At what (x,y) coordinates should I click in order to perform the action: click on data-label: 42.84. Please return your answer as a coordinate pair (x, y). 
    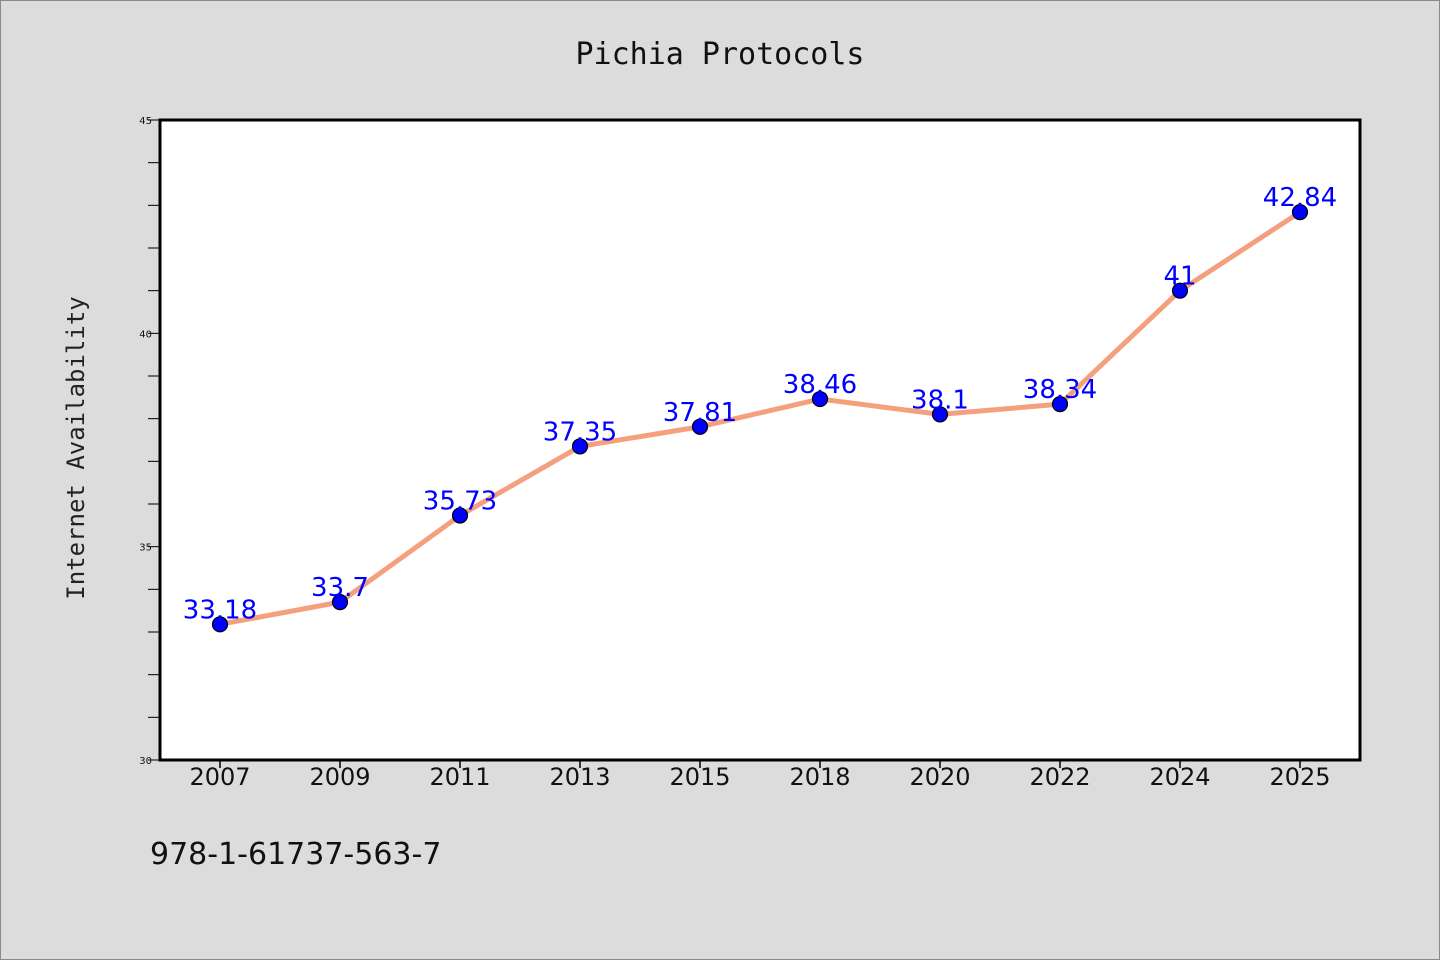
    Looking at the image, I should click on (1300, 198).